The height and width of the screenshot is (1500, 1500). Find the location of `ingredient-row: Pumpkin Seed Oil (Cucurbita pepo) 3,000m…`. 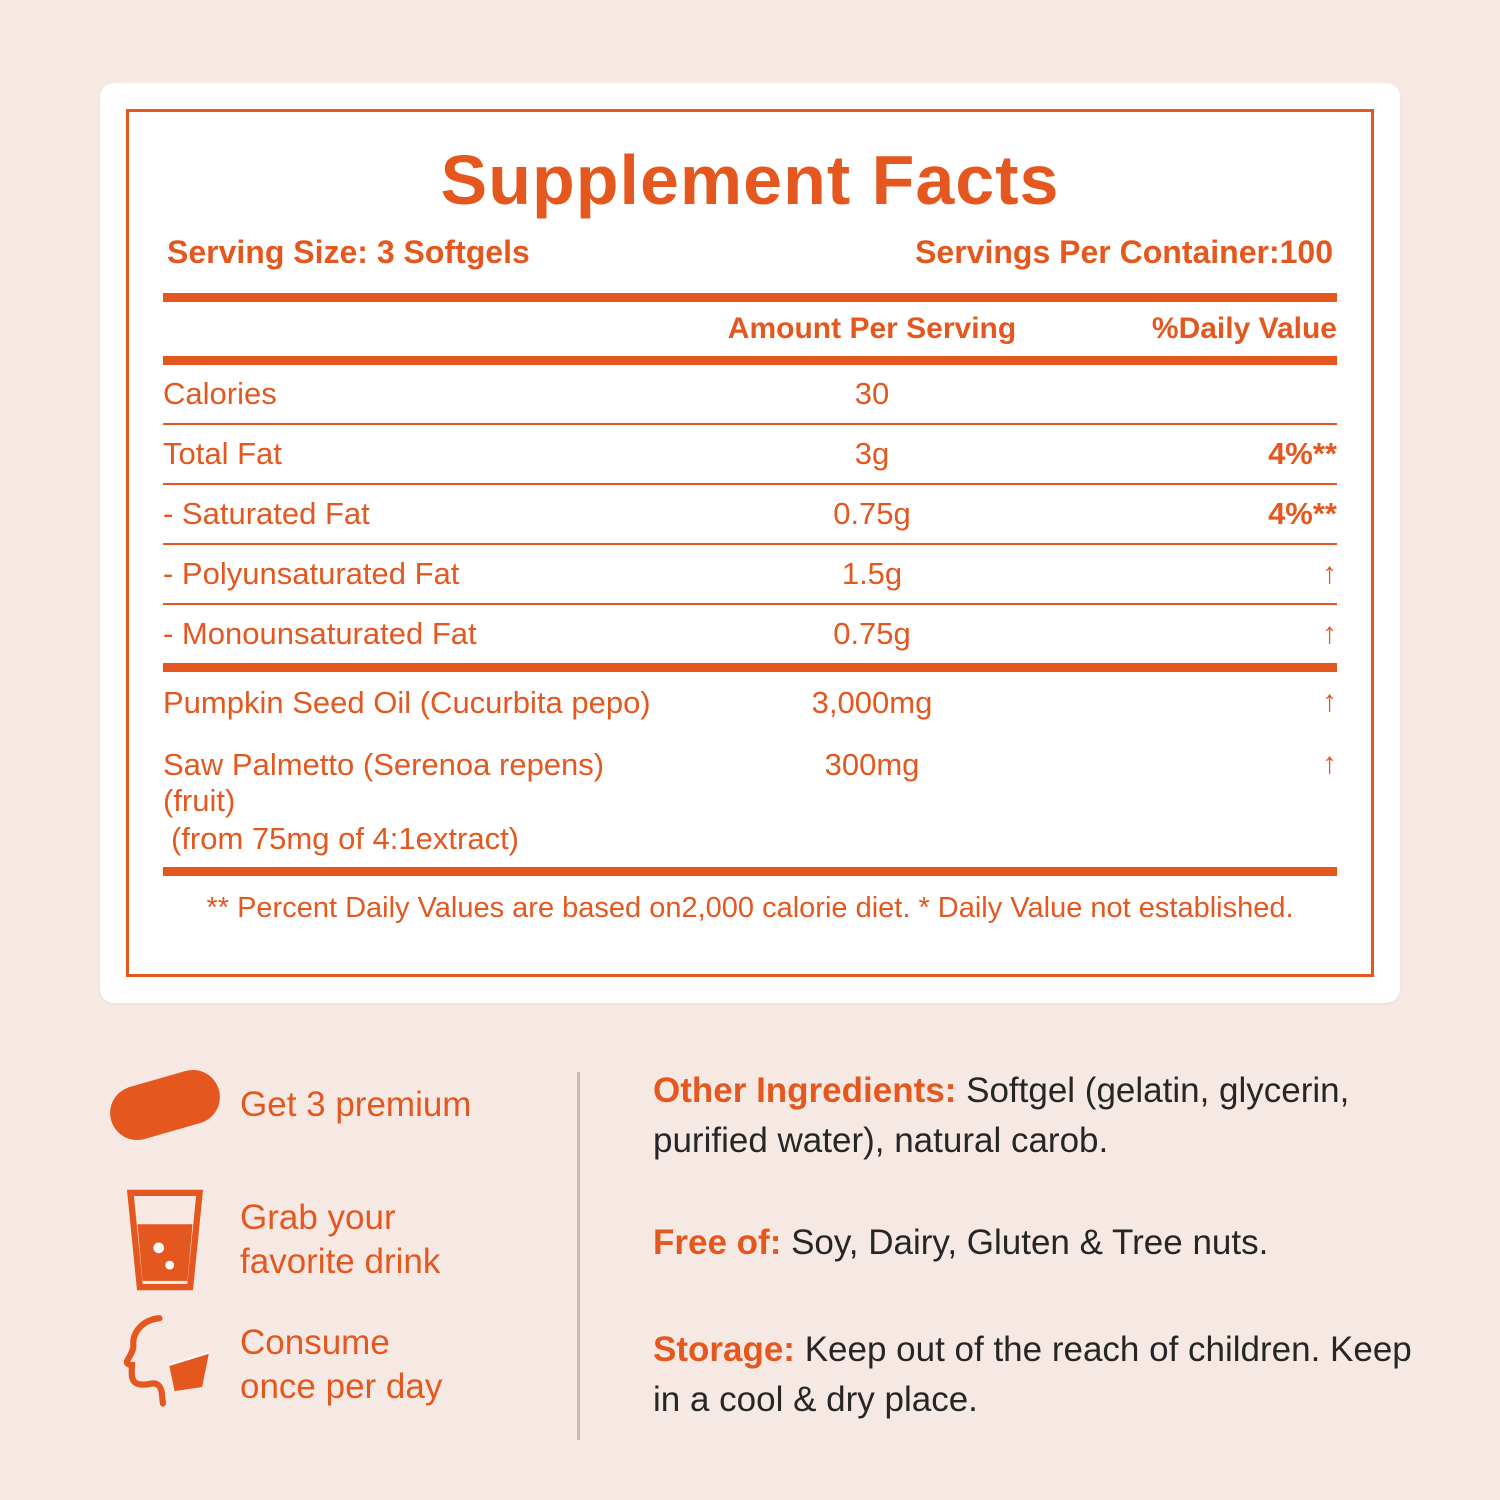

ingredient-row: Pumpkin Seed Oil (Cucurbita pepo) 3,000m… is located at coordinates (750, 703).